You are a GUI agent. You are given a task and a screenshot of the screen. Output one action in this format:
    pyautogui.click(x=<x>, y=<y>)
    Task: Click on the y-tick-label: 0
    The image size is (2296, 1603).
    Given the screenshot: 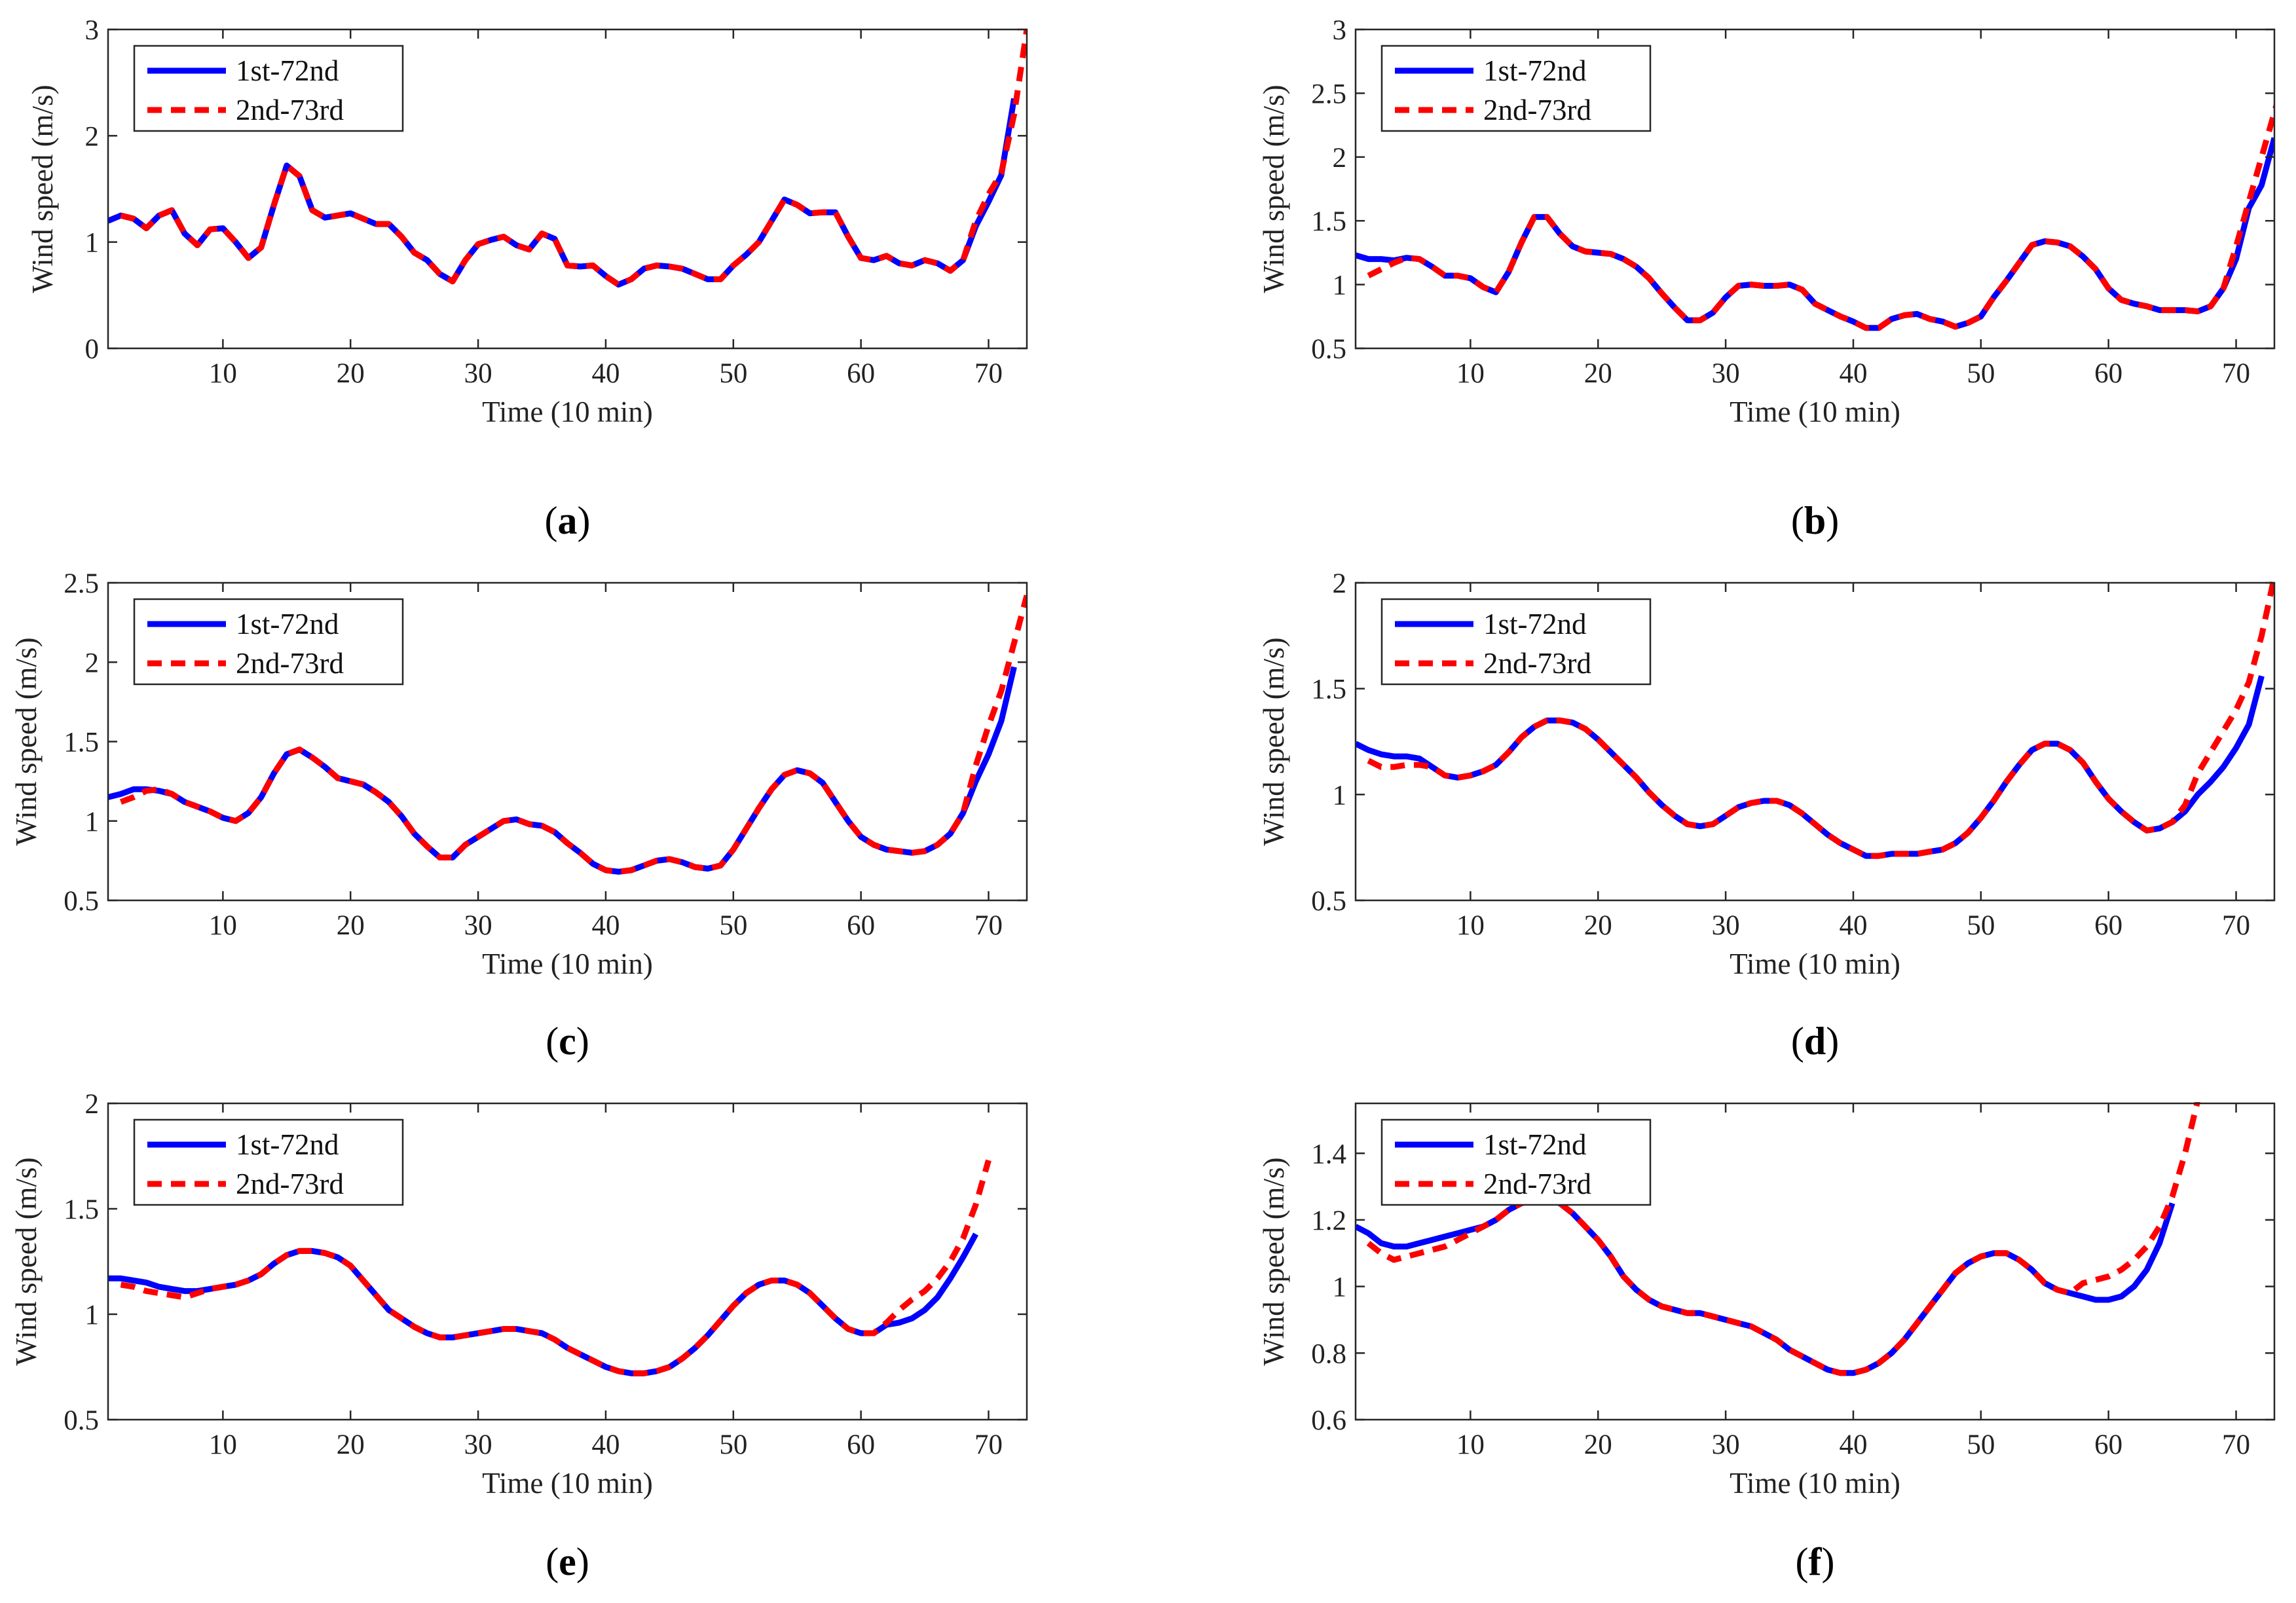 What is the action you would take?
    pyautogui.click(x=93, y=349)
    